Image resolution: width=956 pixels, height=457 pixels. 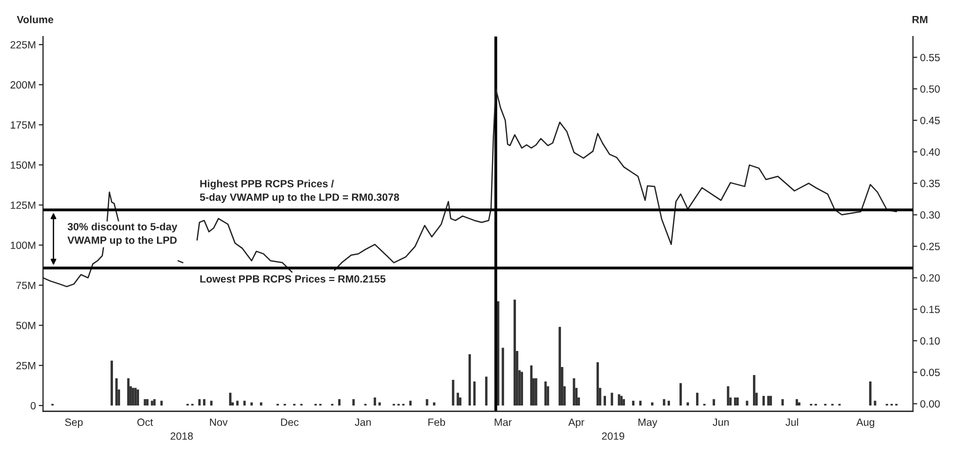 What do you see at coordinates (930, 278) in the screenshot?
I see `y2-tick-label: 0.20` at bounding box center [930, 278].